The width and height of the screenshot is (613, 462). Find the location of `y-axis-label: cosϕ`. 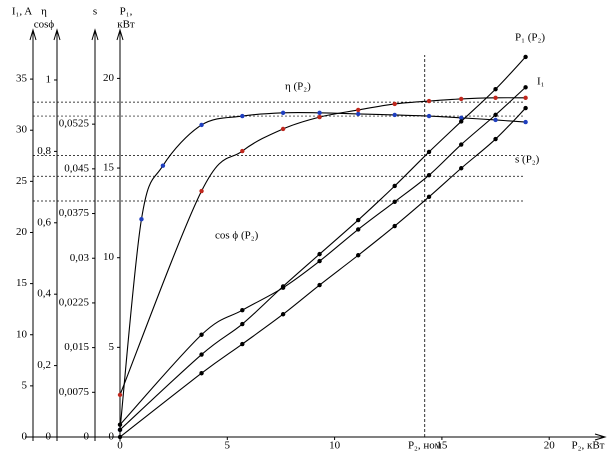

y-axis-label: cosϕ is located at coordinates (44, 25).